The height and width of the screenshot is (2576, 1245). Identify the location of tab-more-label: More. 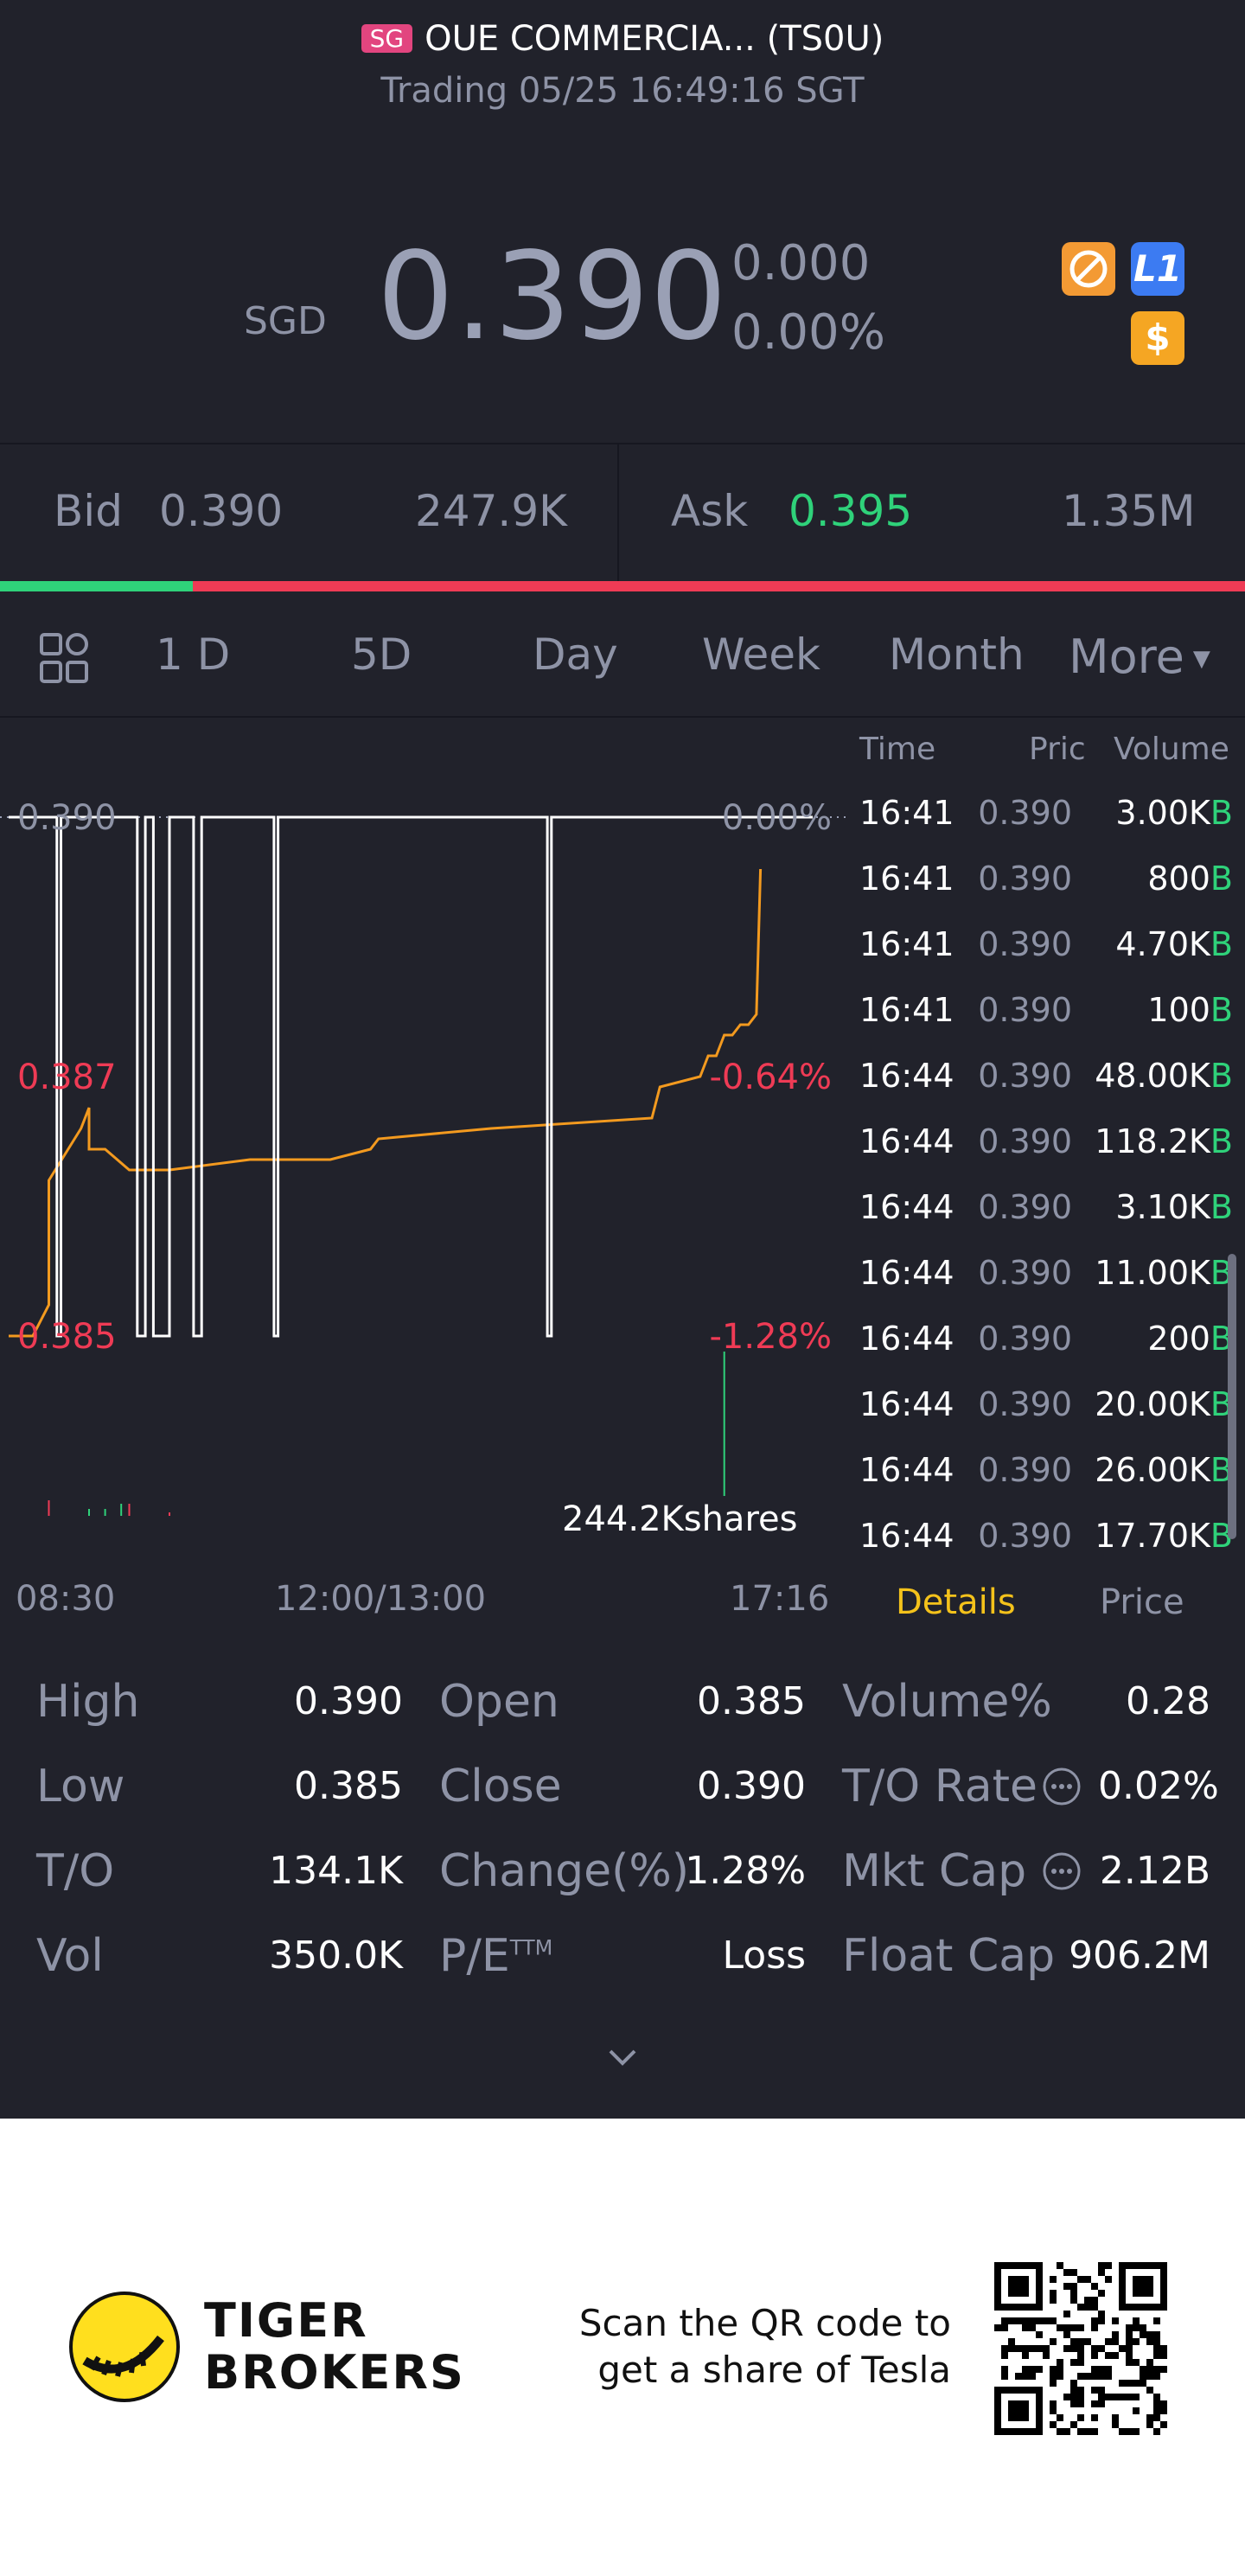
(1126, 657).